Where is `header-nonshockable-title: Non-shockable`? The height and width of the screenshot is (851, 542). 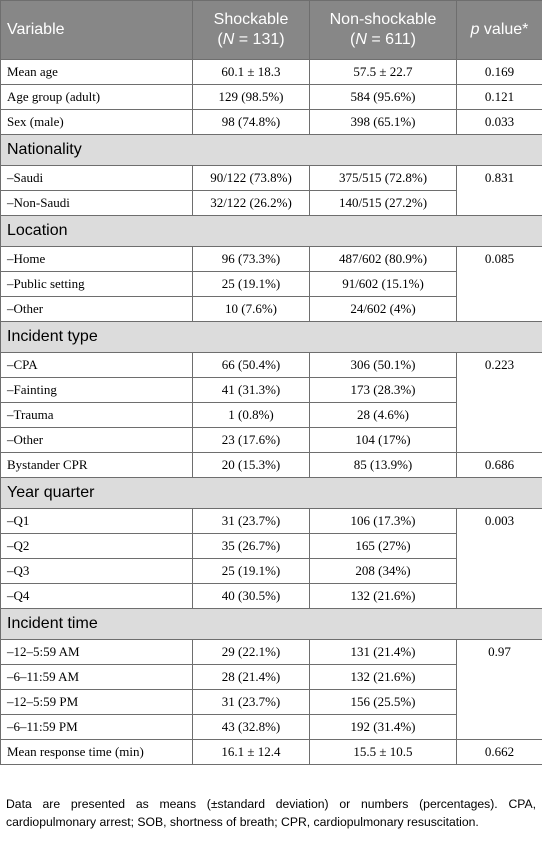
header-nonshockable-title: Non-shockable is located at coordinates (383, 19).